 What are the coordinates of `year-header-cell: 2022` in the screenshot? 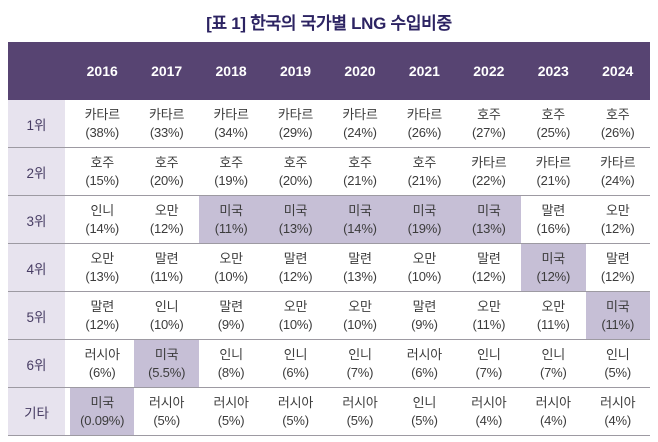 It's located at (489, 71).